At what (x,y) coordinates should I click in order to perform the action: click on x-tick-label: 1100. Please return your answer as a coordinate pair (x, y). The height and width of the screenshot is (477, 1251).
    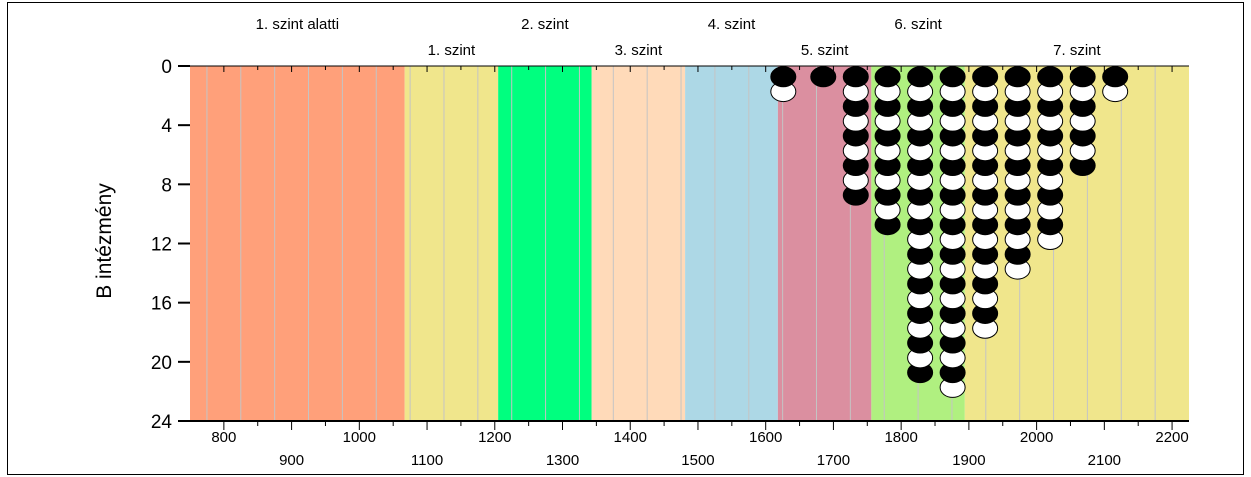
    Looking at the image, I should click on (427, 460).